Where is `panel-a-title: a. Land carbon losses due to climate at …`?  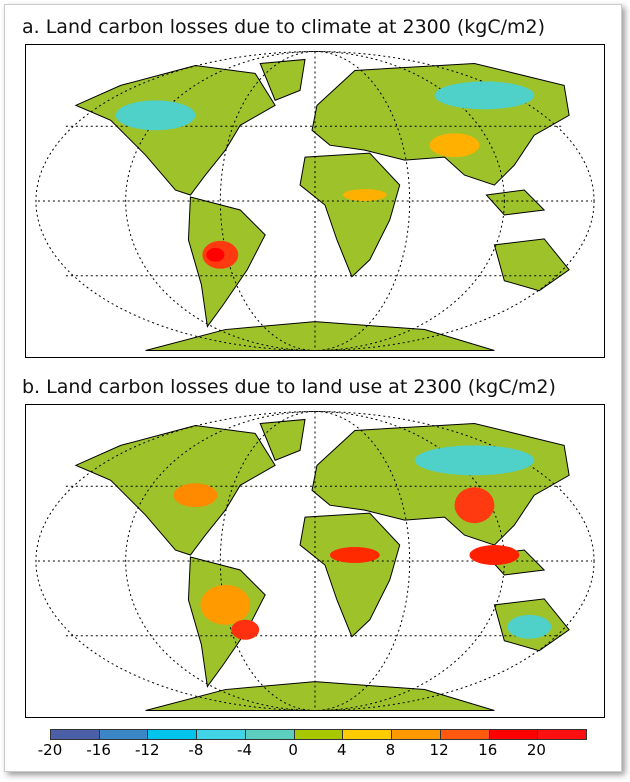 panel-a-title: a. Land carbon losses due to climate at … is located at coordinates (284, 27).